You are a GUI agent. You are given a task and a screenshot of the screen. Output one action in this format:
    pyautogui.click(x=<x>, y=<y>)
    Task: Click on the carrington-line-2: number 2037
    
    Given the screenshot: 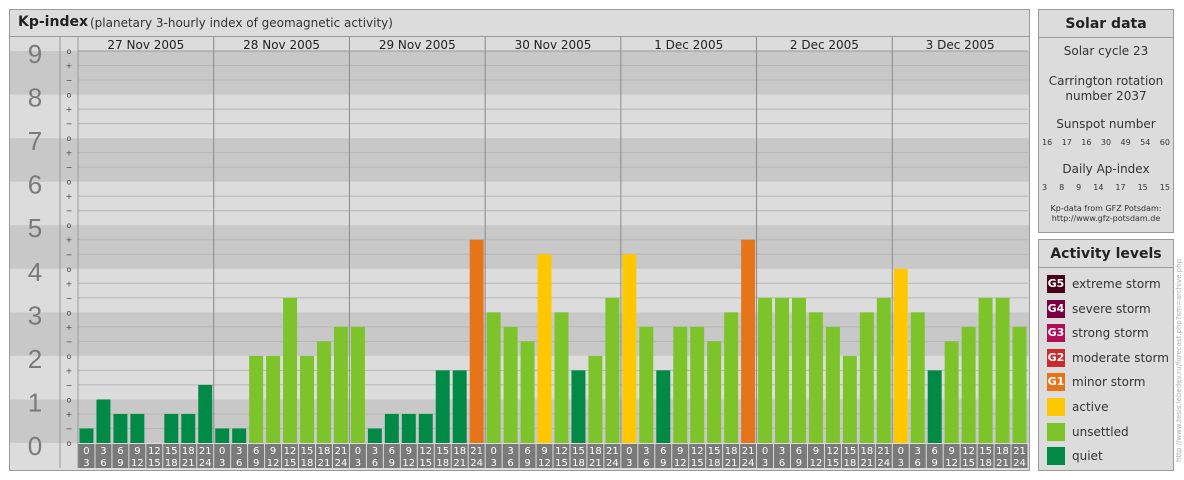 What is the action you would take?
    pyautogui.click(x=1106, y=96)
    